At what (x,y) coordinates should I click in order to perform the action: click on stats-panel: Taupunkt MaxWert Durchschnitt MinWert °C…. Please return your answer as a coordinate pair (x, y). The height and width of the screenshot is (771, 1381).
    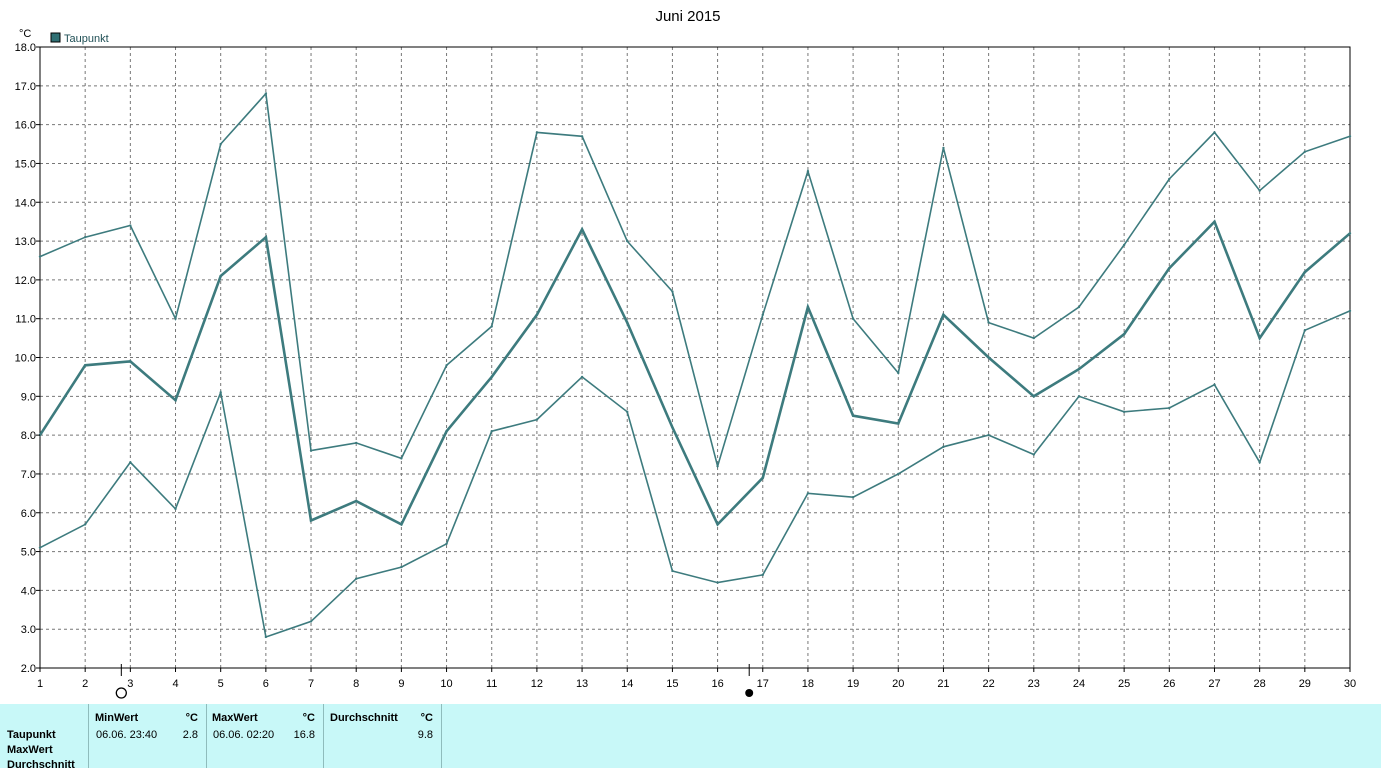
    Looking at the image, I should click on (690, 737).